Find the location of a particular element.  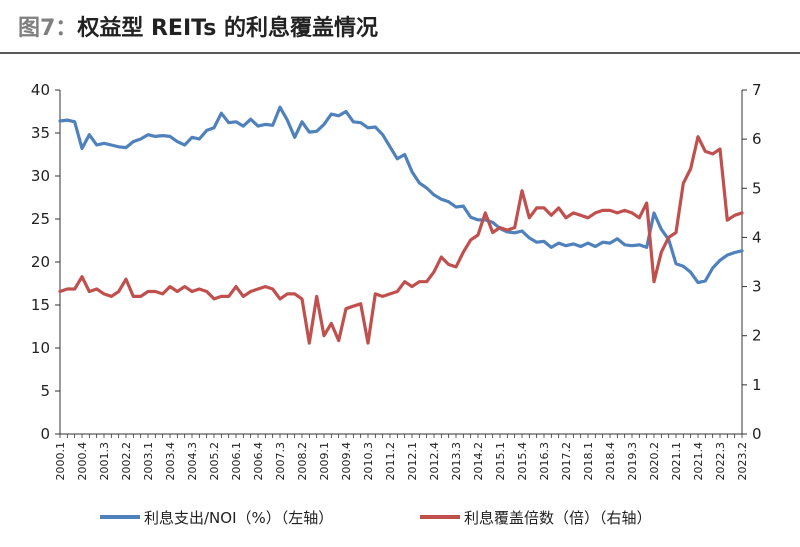

left-y-tick-label: 10 is located at coordinates (40, 348).